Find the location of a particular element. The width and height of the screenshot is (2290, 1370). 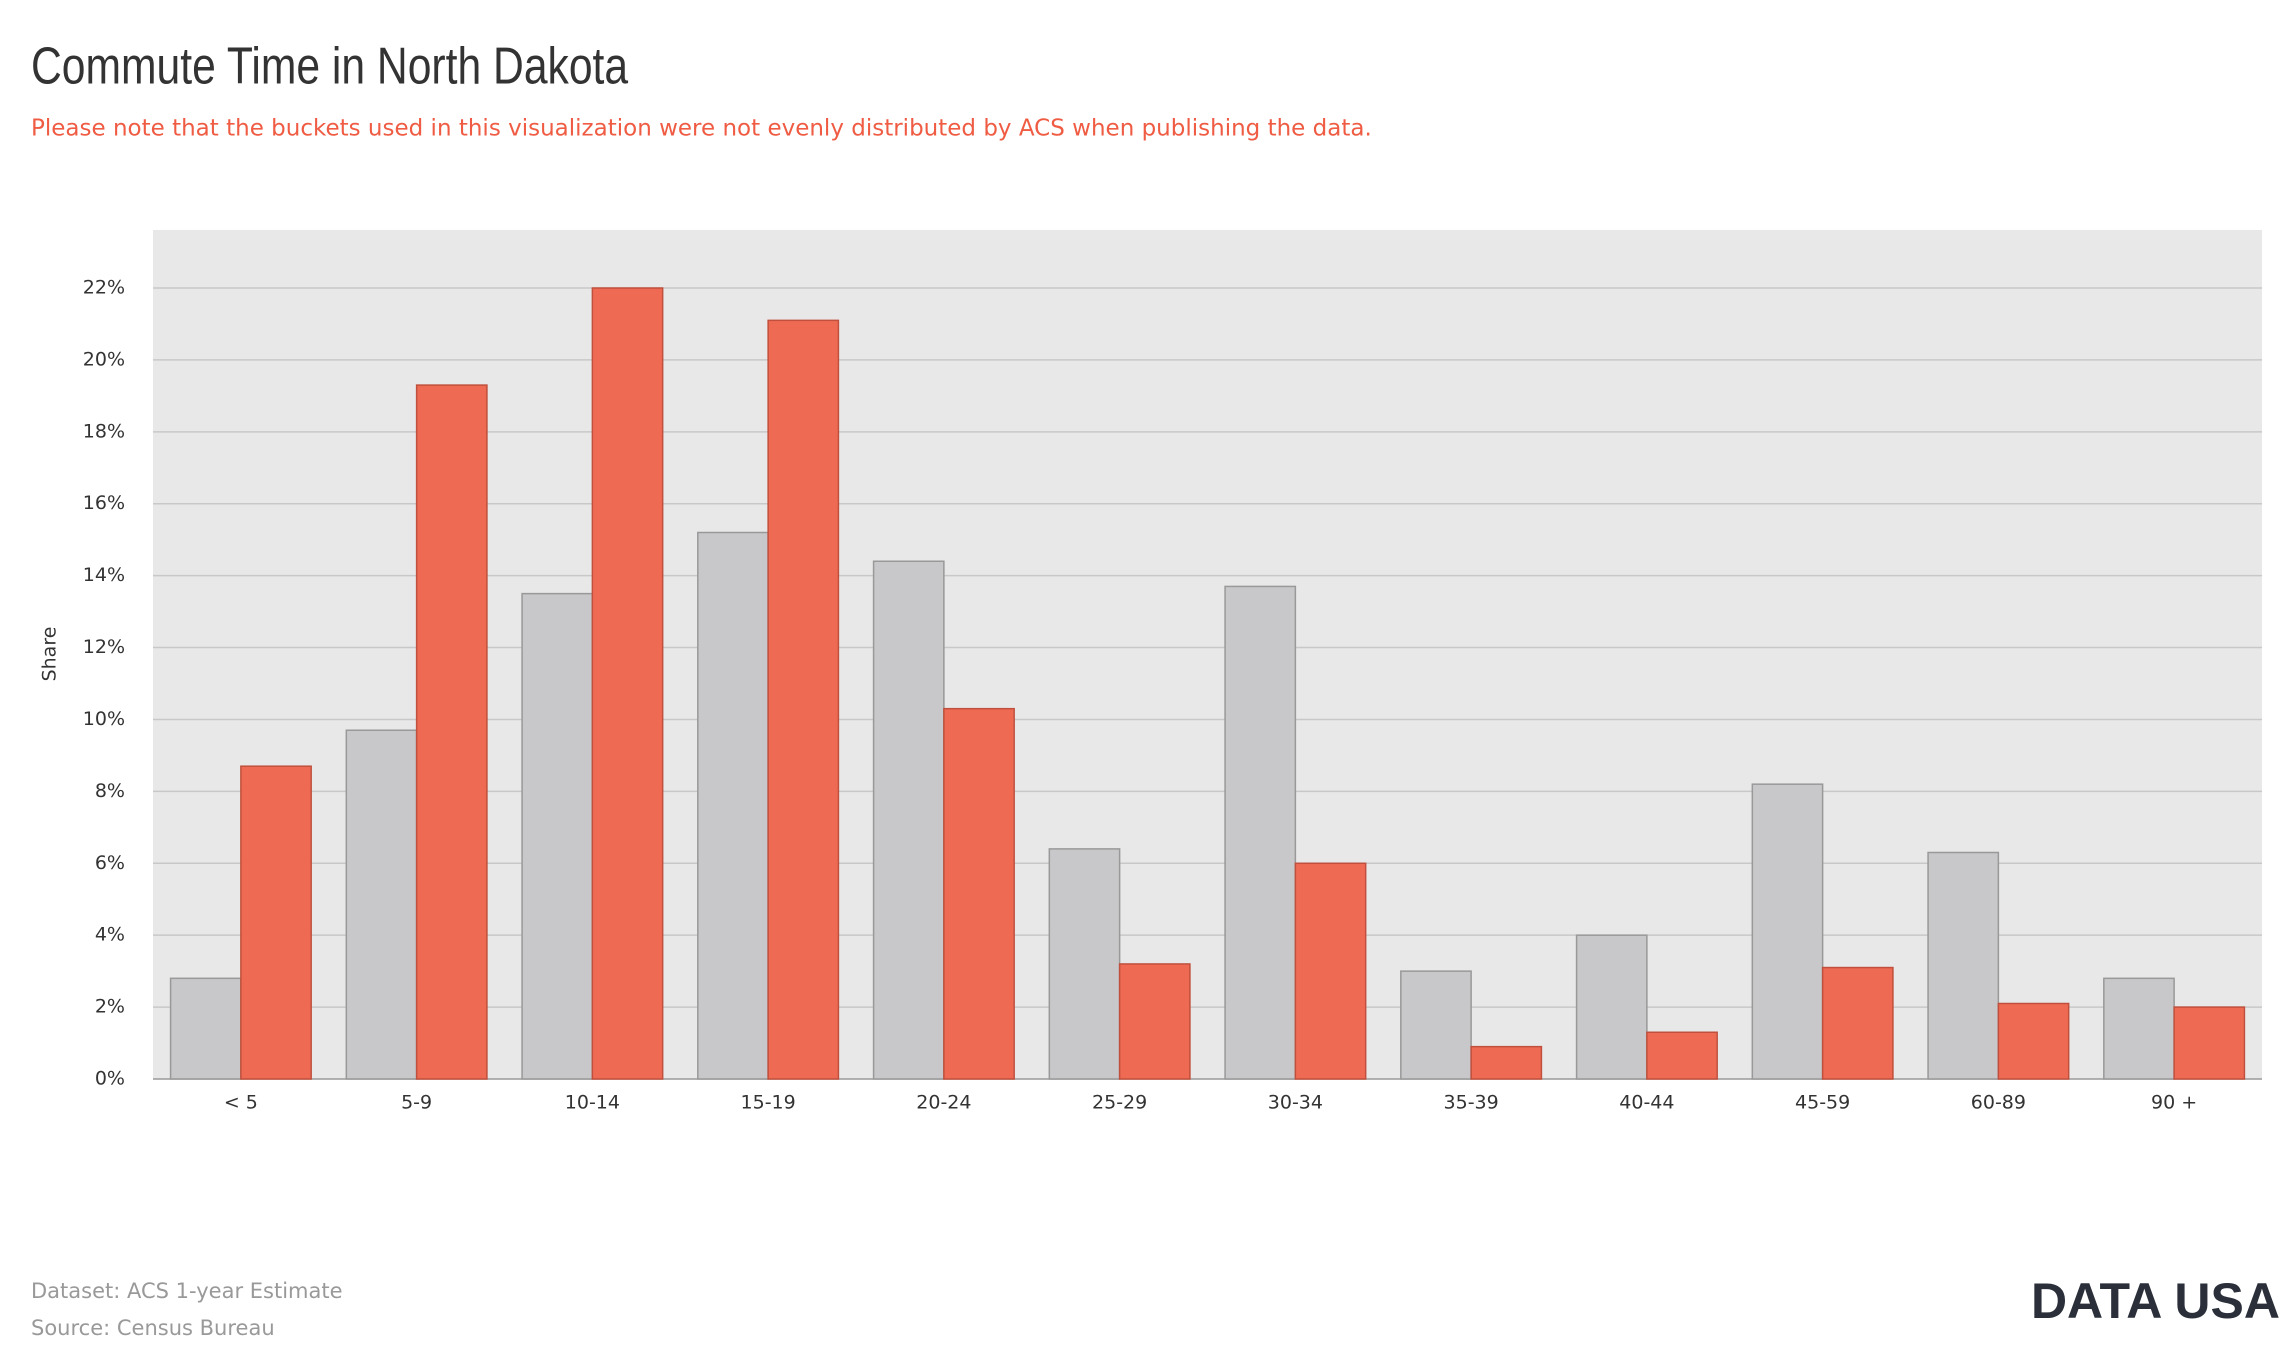

y-tick-label: 4% is located at coordinates (110, 935).